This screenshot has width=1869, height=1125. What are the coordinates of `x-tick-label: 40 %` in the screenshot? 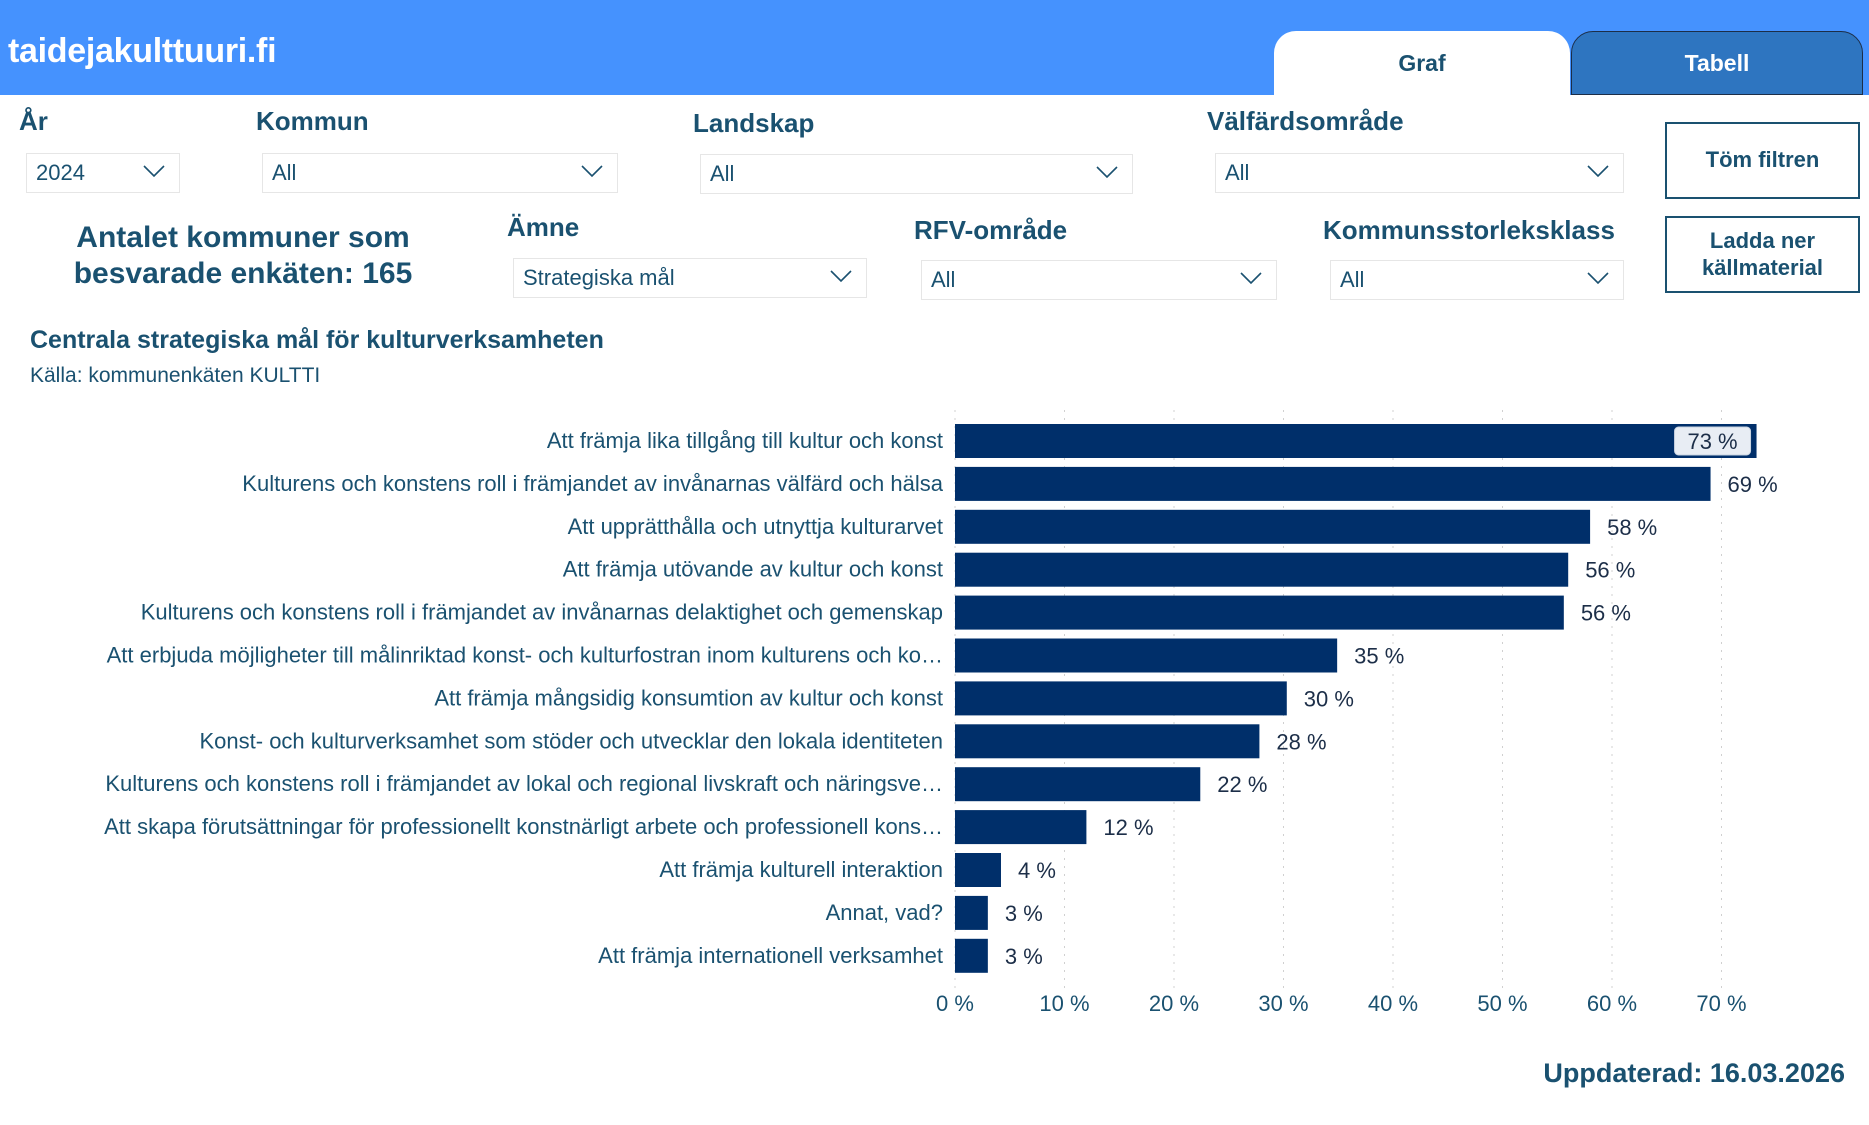 It's located at (1393, 1003).